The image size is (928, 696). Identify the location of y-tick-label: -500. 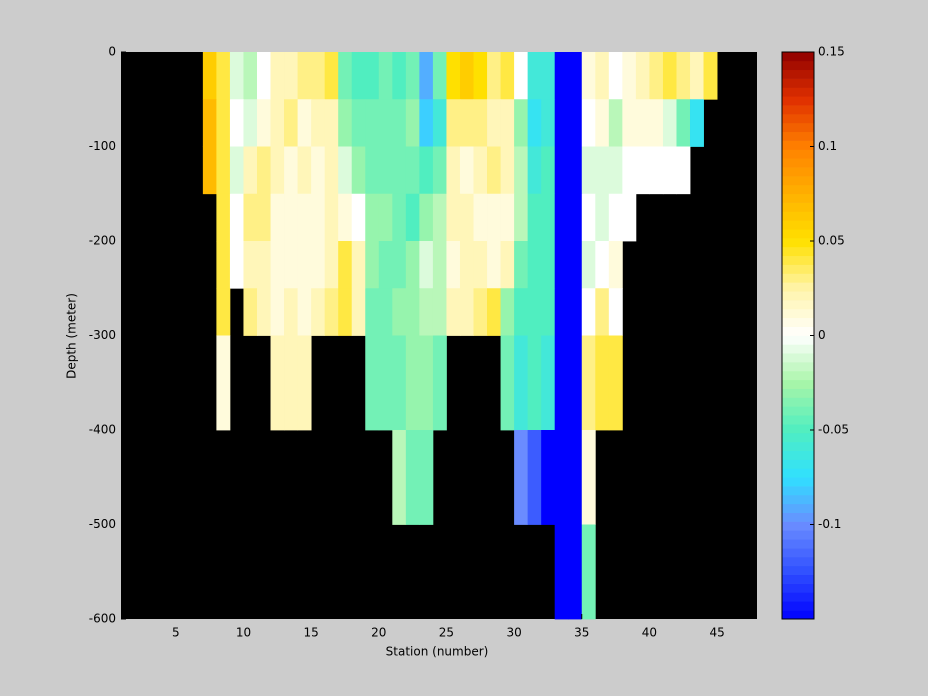
(102, 524).